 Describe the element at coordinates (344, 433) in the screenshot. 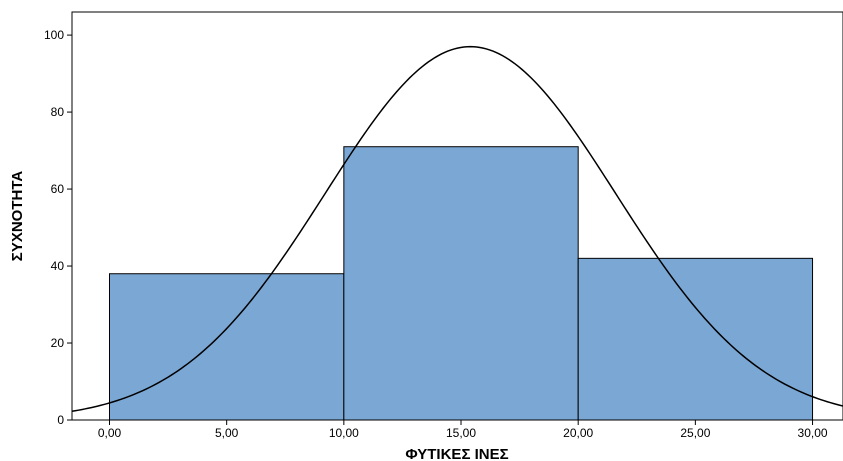

I see `x-tick-label-2: 10,00` at that location.